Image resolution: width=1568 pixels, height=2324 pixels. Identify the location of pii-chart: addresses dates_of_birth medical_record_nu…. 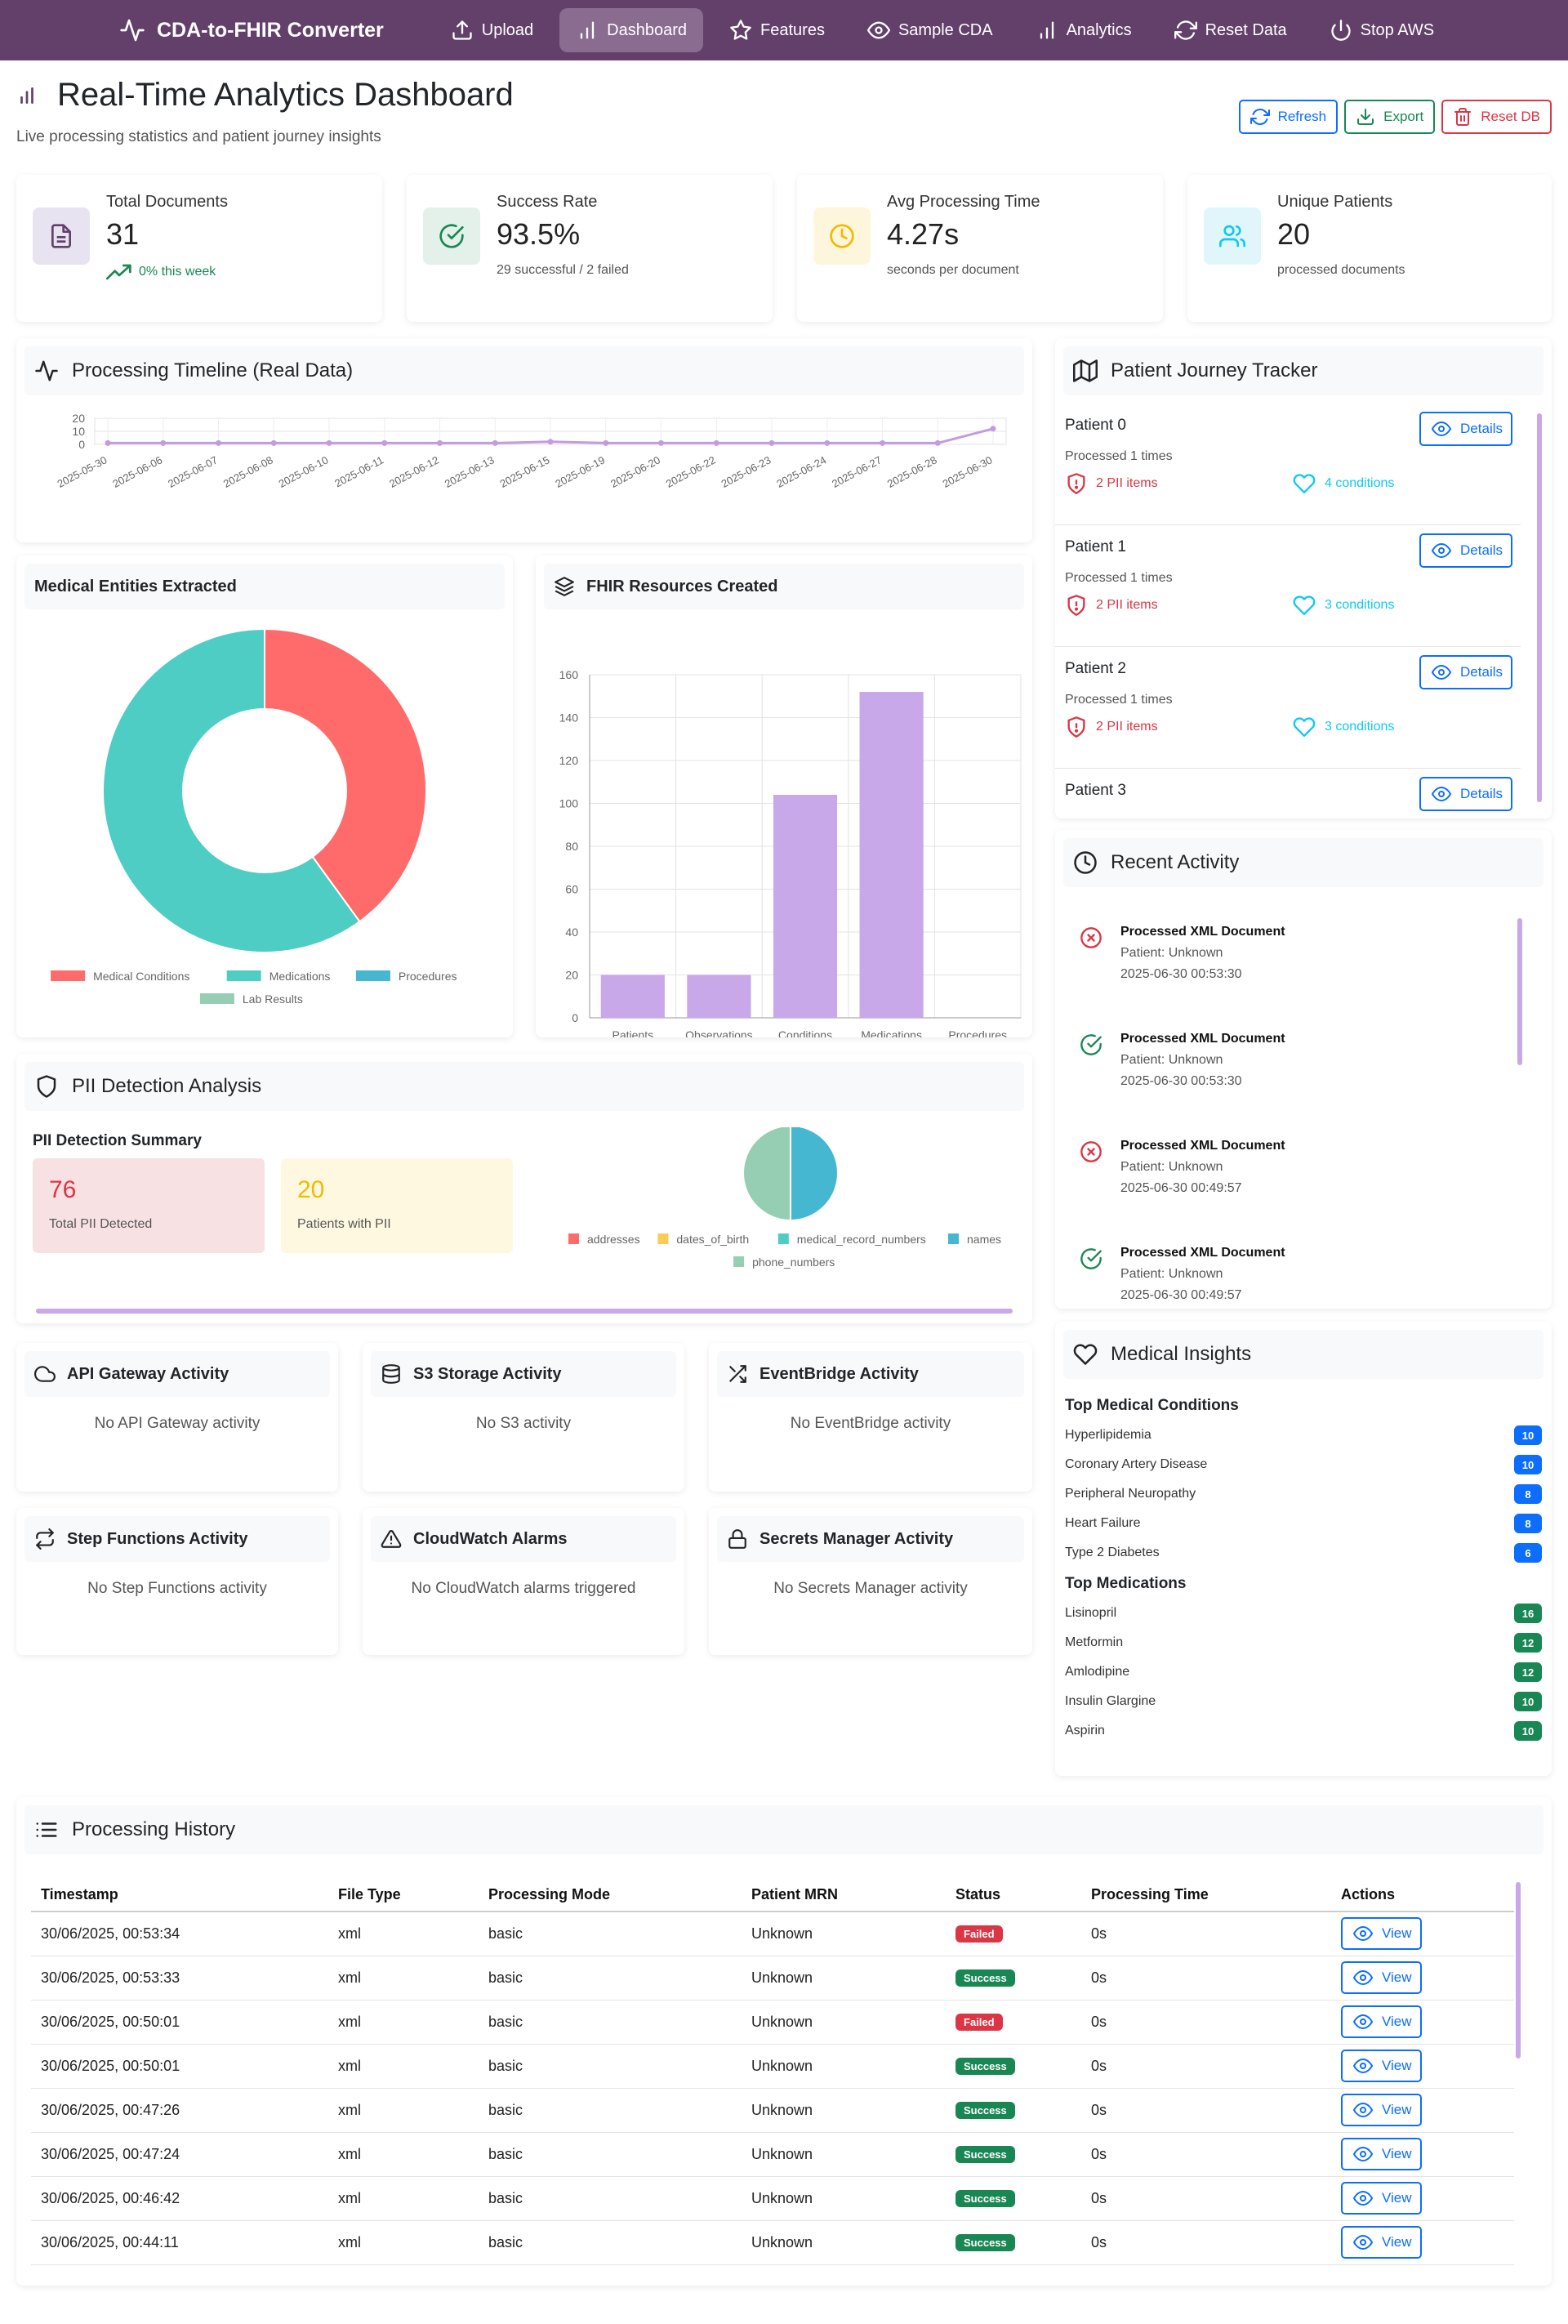
(784, 1198).